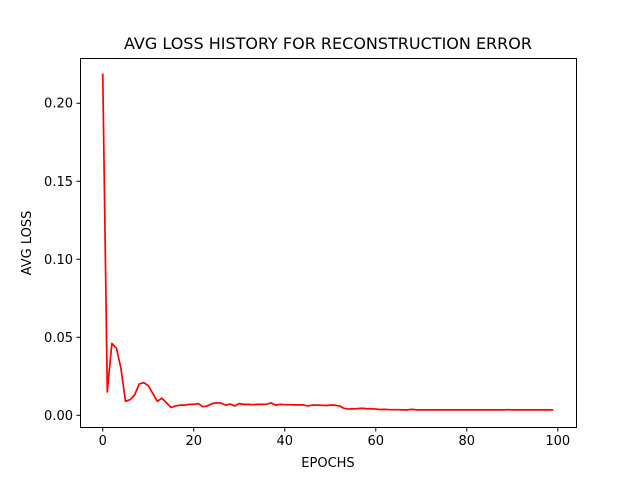 Image resolution: width=640 pixels, height=480 pixels. What do you see at coordinates (376, 441) in the screenshot?
I see `x-tick-label: 60` at bounding box center [376, 441].